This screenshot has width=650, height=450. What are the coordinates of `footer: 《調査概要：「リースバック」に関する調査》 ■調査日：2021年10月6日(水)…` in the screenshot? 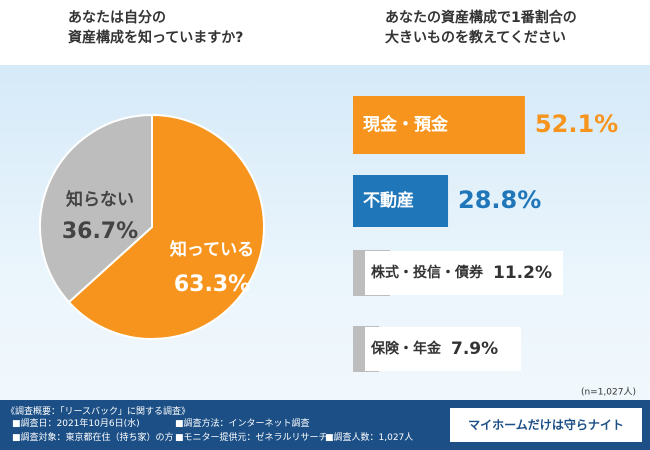 It's located at (325, 425).